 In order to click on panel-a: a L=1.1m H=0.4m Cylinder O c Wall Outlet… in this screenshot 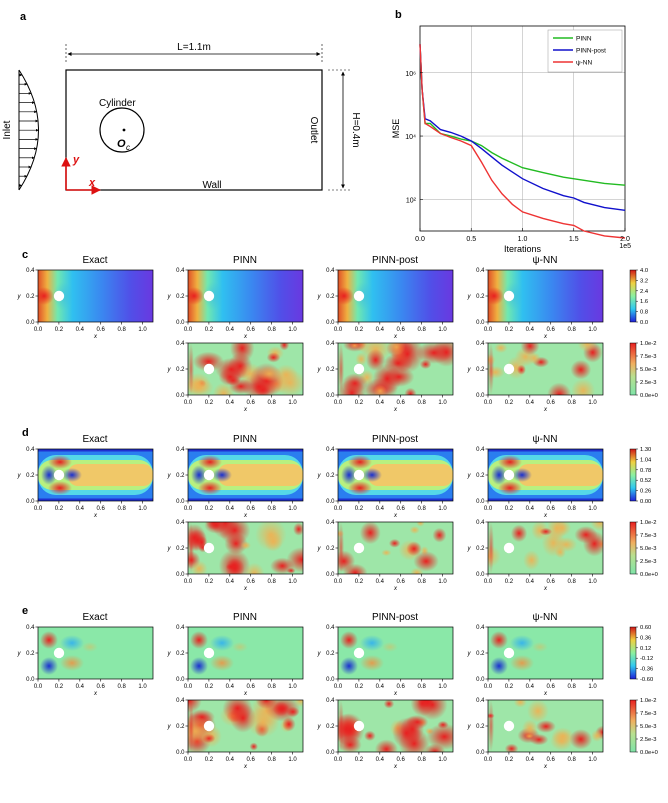, I will do `click(181, 103)`.